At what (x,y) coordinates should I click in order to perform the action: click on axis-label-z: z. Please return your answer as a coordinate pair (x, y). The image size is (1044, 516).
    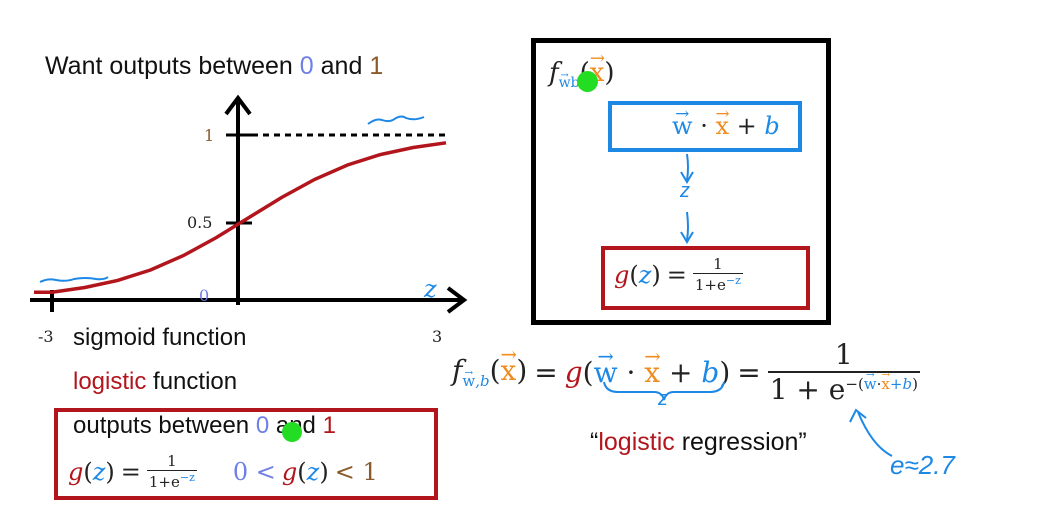
    Looking at the image, I should click on (430, 289).